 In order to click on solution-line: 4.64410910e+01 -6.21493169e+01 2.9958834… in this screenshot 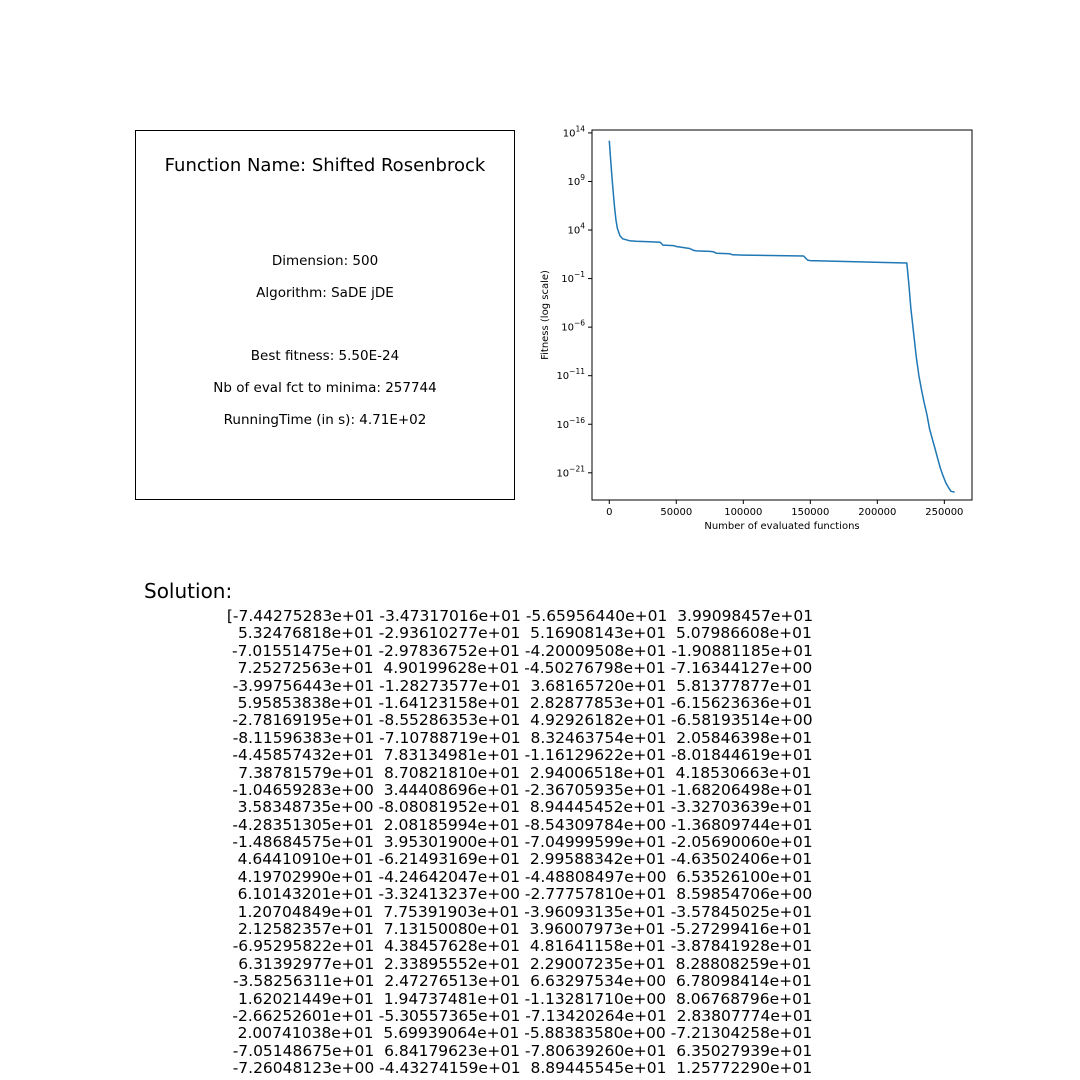, I will do `click(520, 859)`.